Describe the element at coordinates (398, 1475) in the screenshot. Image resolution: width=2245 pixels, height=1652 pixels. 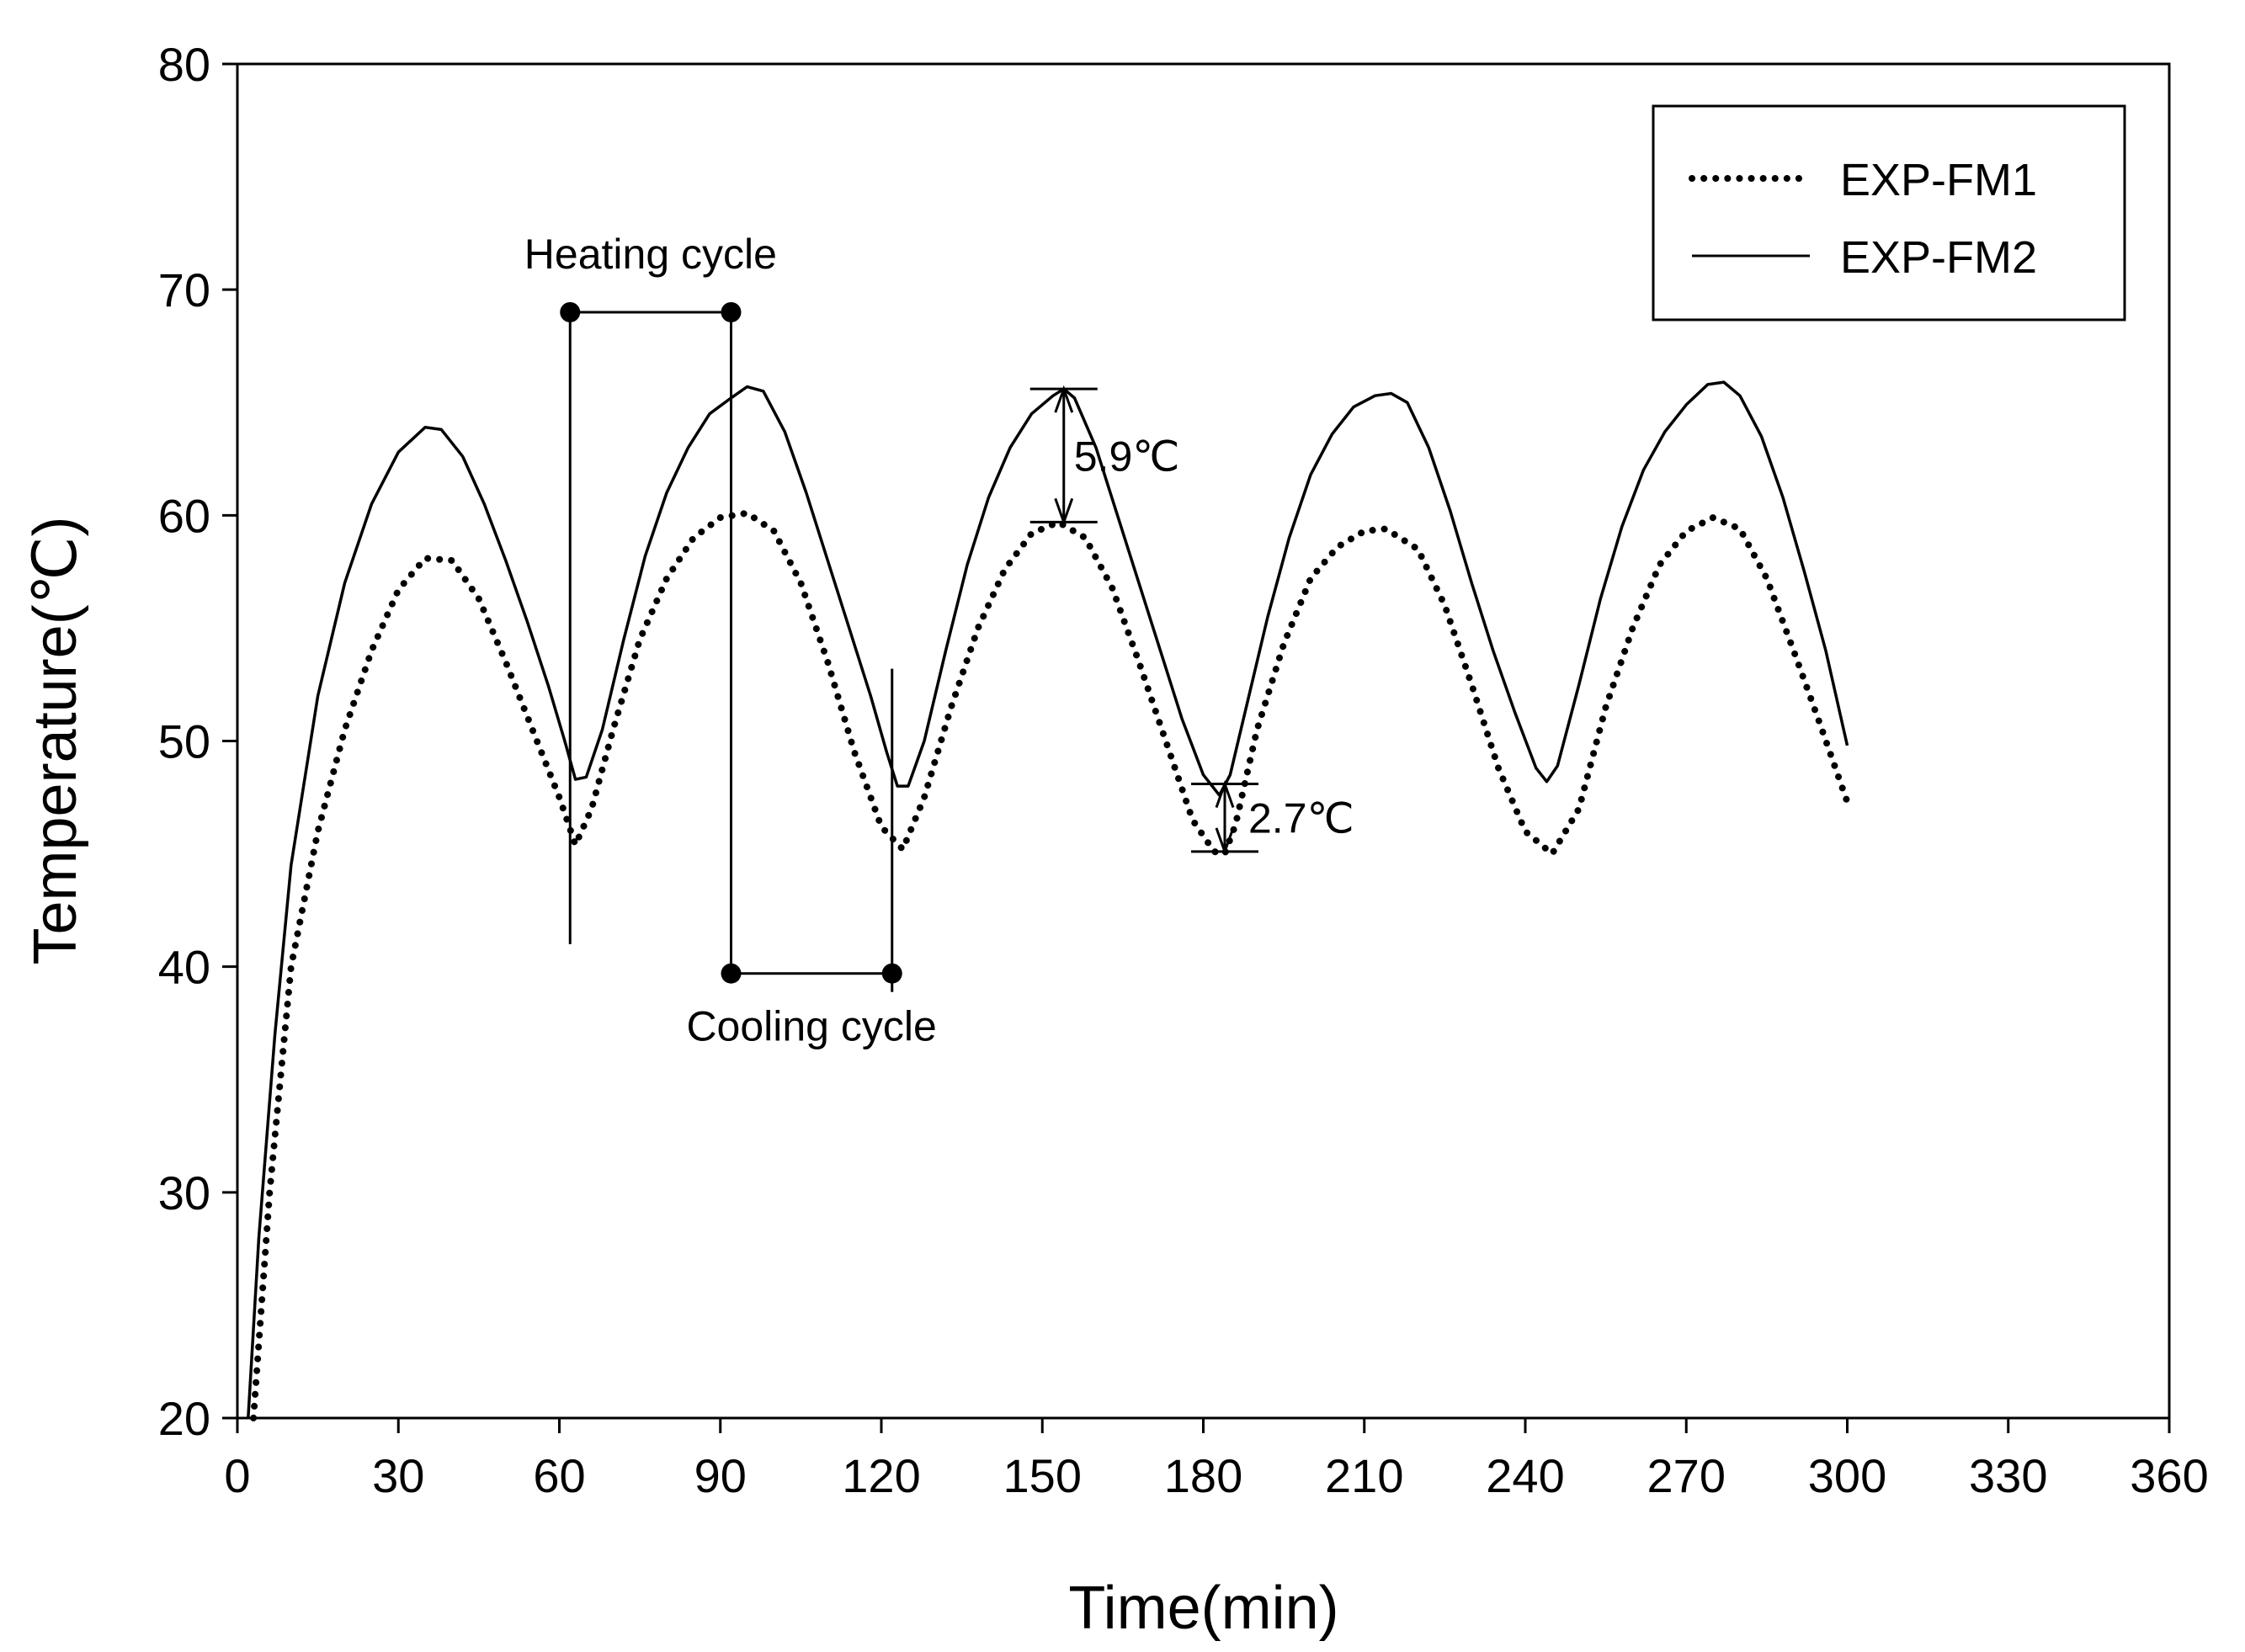
I see `x-tick-label: 30` at that location.